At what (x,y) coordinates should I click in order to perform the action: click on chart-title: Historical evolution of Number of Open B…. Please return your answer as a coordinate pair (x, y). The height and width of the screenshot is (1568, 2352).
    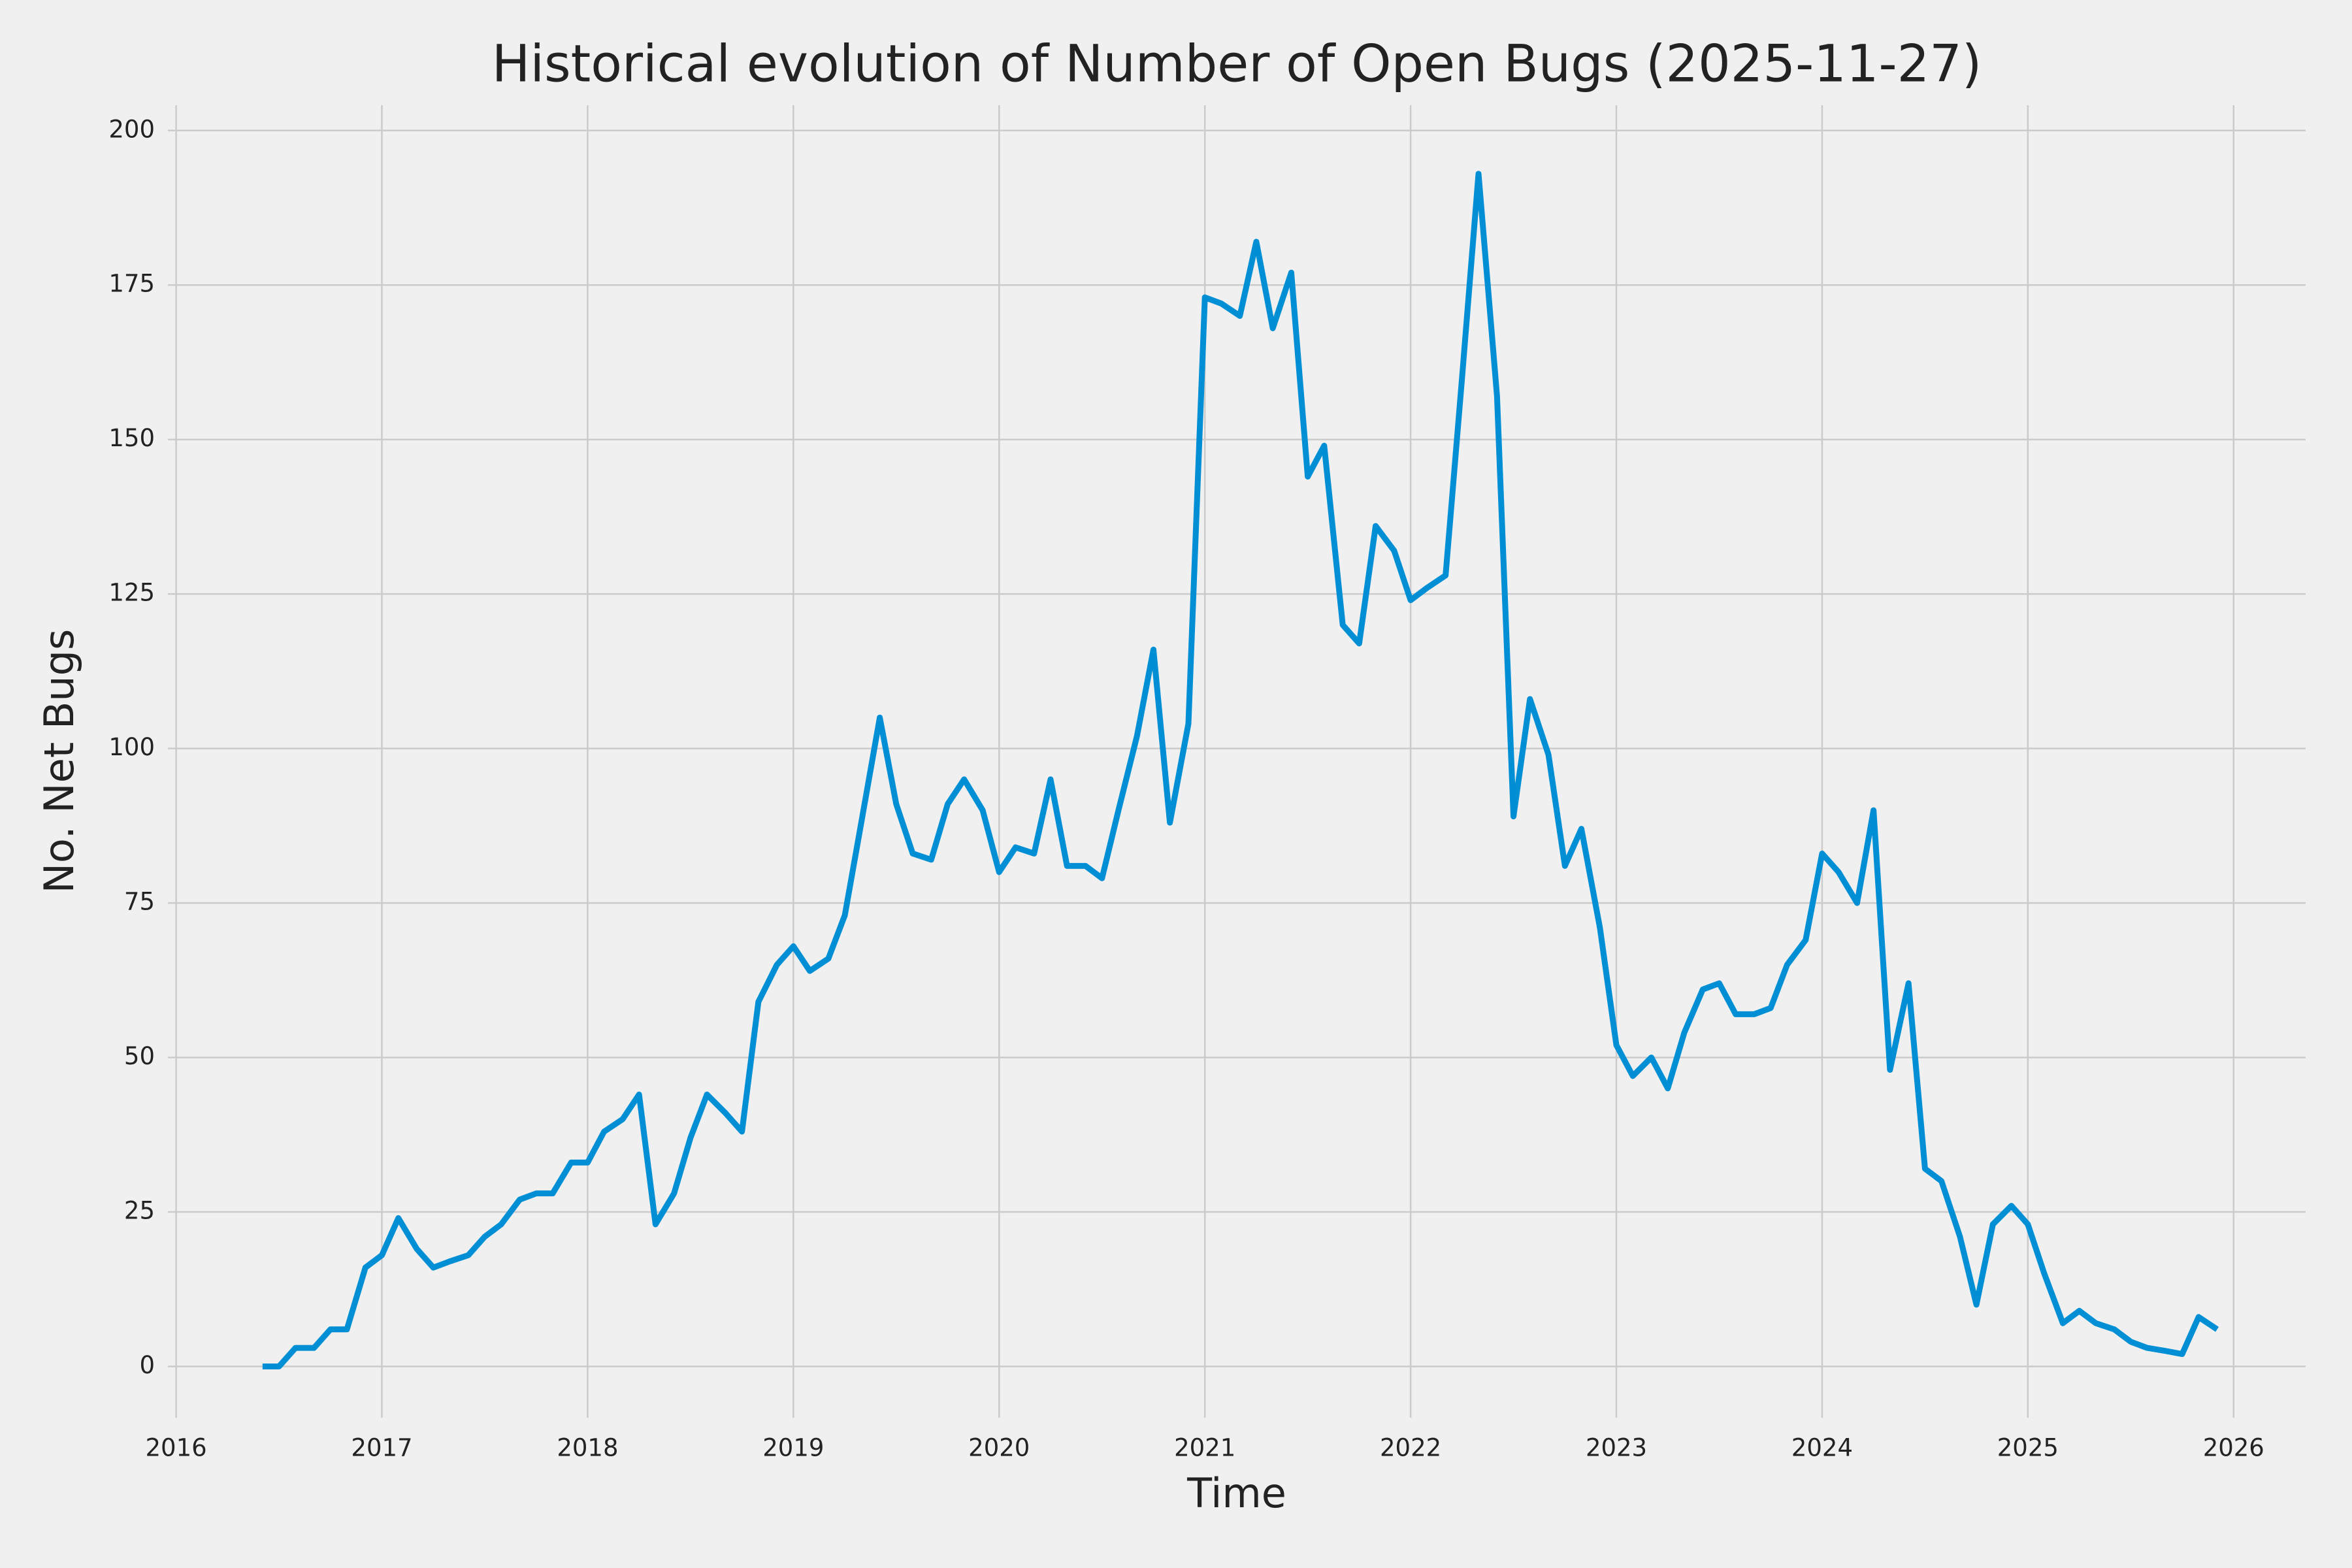
    Looking at the image, I should click on (1237, 64).